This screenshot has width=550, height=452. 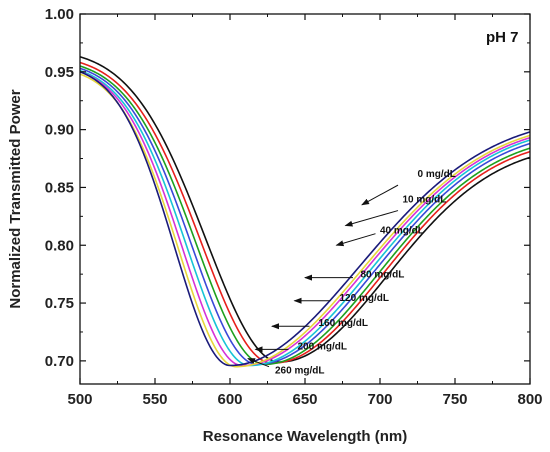 What do you see at coordinates (229, 399) in the screenshot?
I see `x-tick-label: 600` at bounding box center [229, 399].